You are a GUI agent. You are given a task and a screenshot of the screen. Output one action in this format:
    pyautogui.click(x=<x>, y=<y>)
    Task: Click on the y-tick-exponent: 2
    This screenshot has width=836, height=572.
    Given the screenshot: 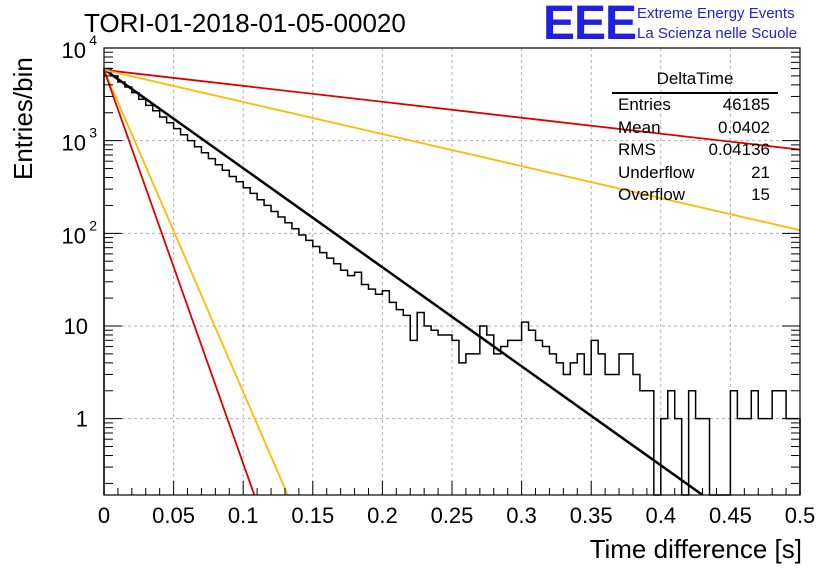 What is the action you would take?
    pyautogui.click(x=93, y=225)
    